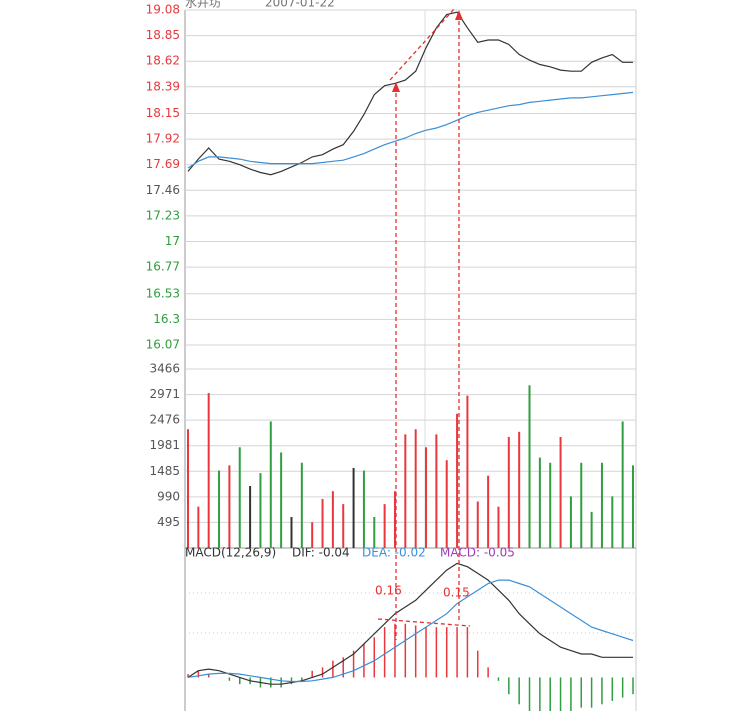 The image size is (744, 711). Describe the element at coordinates (163, 215) in the screenshot. I see `y-tick-label: 17.23` at that location.